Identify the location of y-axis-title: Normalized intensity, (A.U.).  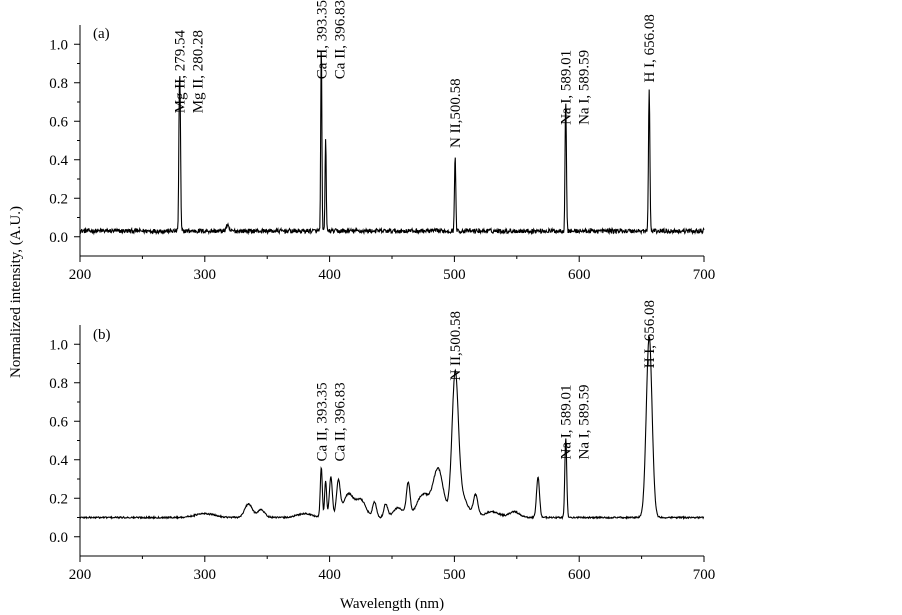
(16, 292).